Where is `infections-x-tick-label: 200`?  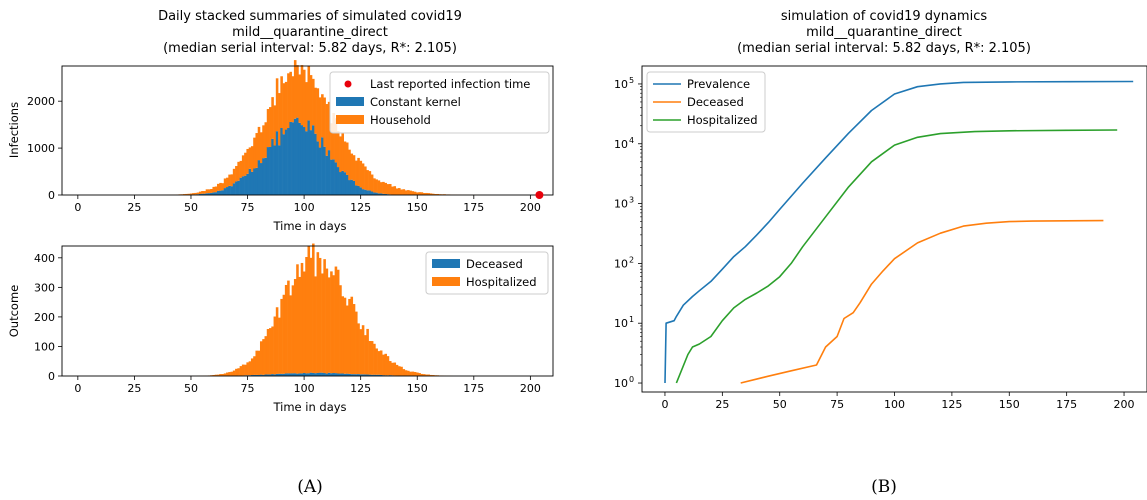
infections-x-tick-label: 200 is located at coordinates (530, 207).